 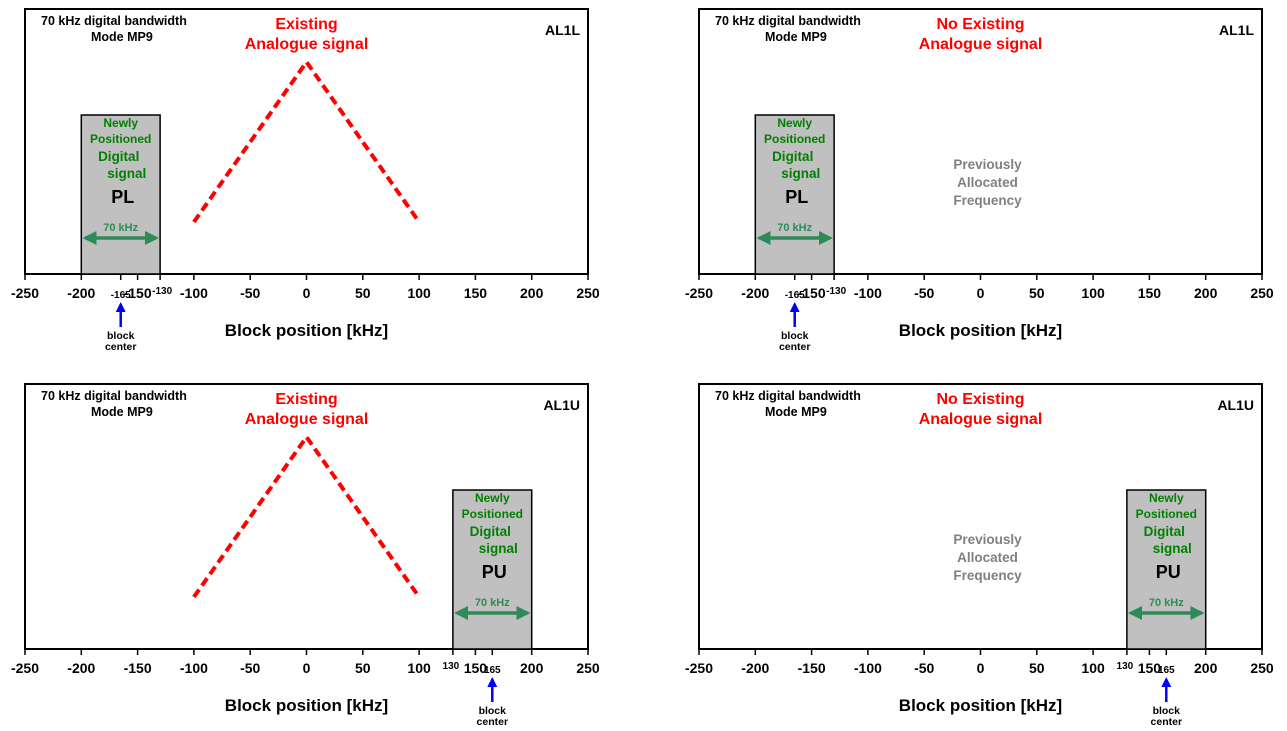 I want to click on analogue-title-line1: No Existing, so click(x=980, y=399).